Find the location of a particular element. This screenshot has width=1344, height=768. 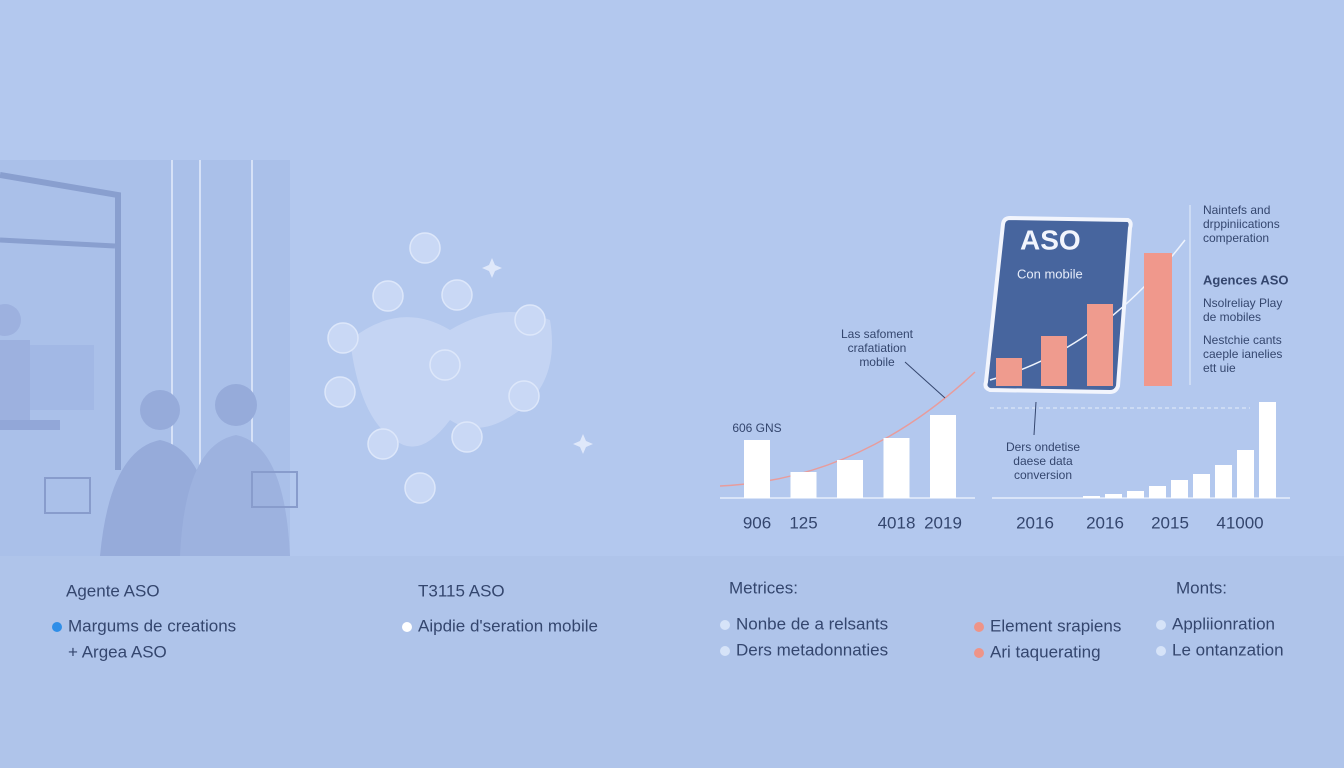

footer-item: Appliionration is located at coordinates (1223, 623).